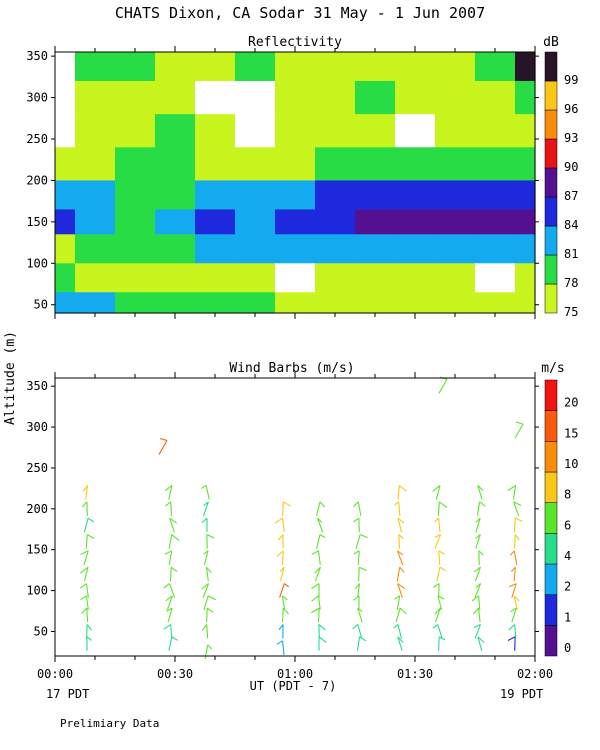 This screenshot has width=600, height=750. Describe the element at coordinates (175, 674) in the screenshot. I see `x-tick-label: 00:30` at that location.